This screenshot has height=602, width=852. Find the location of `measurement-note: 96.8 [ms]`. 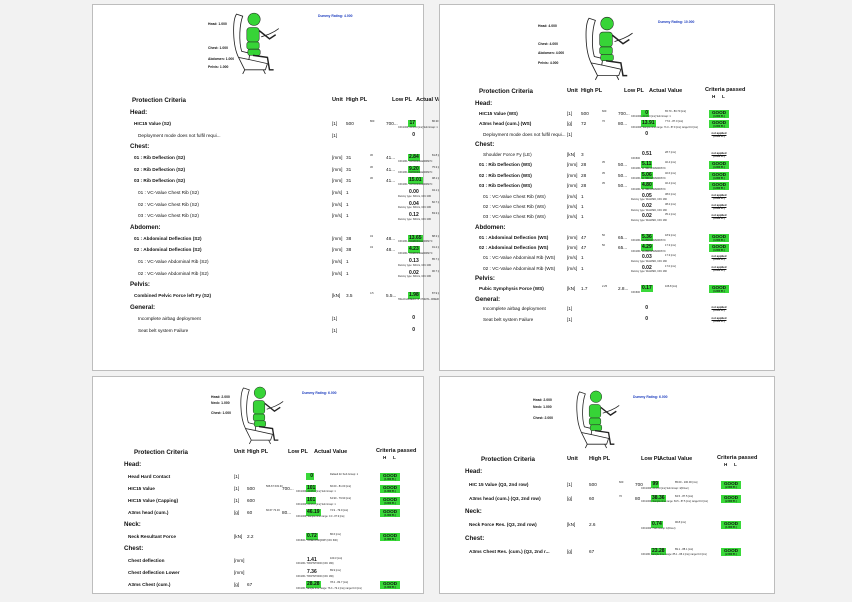

measurement-note: 96.8 [ms] is located at coordinates (680, 523).